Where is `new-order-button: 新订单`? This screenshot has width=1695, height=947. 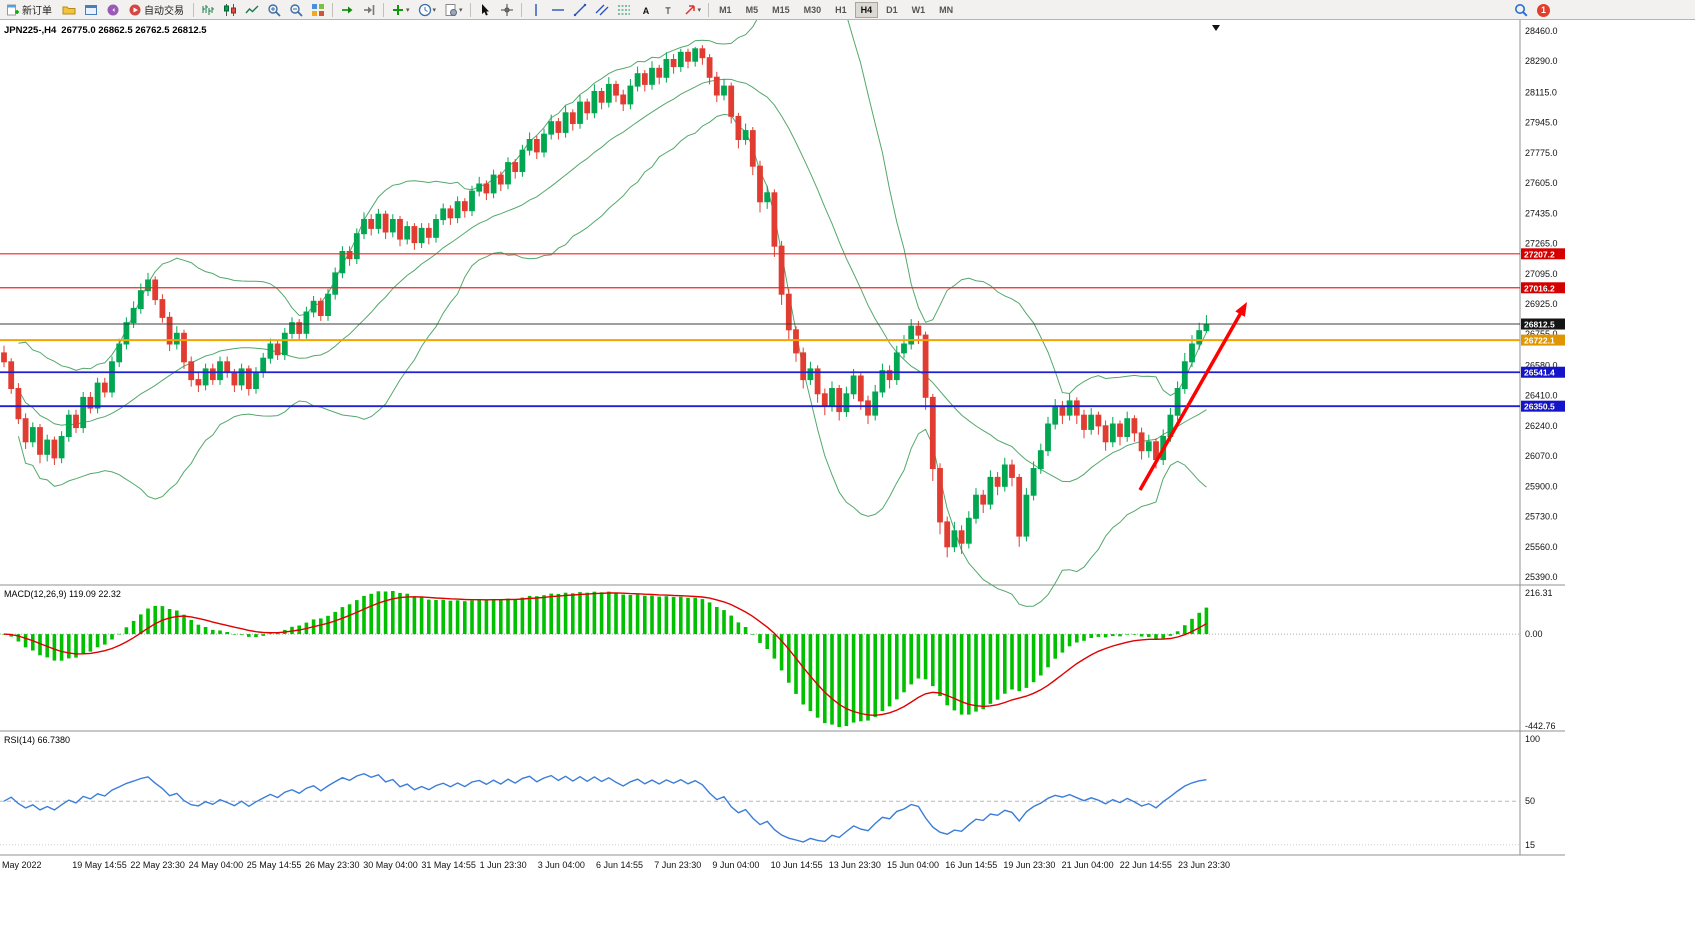
new-order-button: 新订单 is located at coordinates (30, 10).